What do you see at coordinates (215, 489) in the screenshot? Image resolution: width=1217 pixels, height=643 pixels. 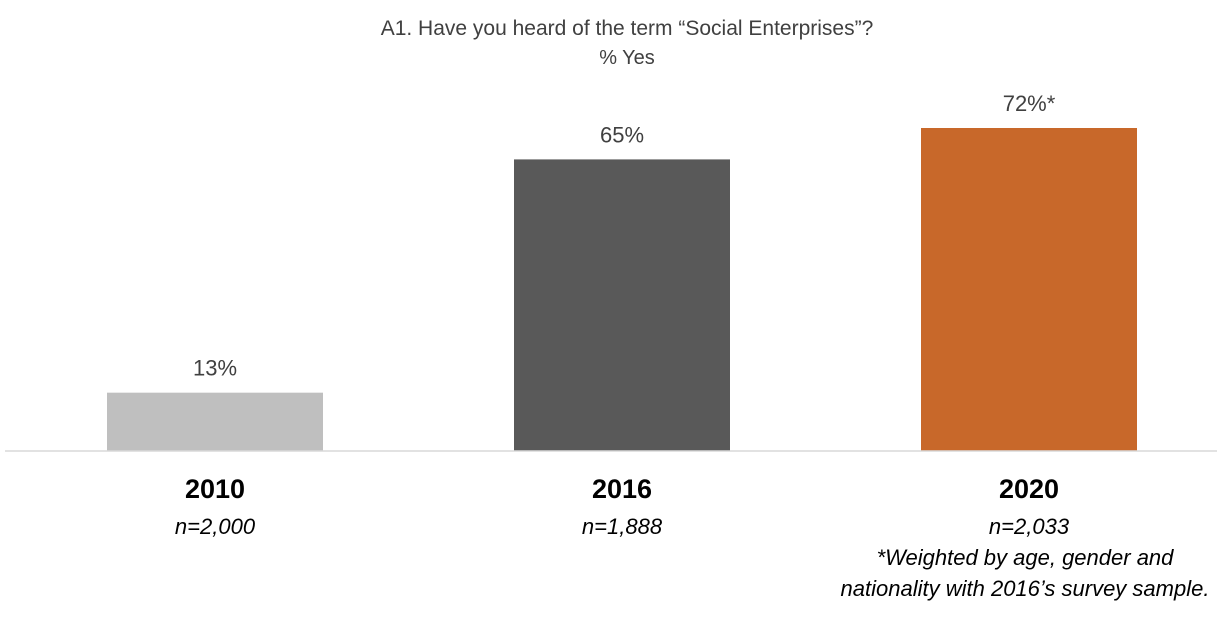 I see `category-label-2010: 2010` at bounding box center [215, 489].